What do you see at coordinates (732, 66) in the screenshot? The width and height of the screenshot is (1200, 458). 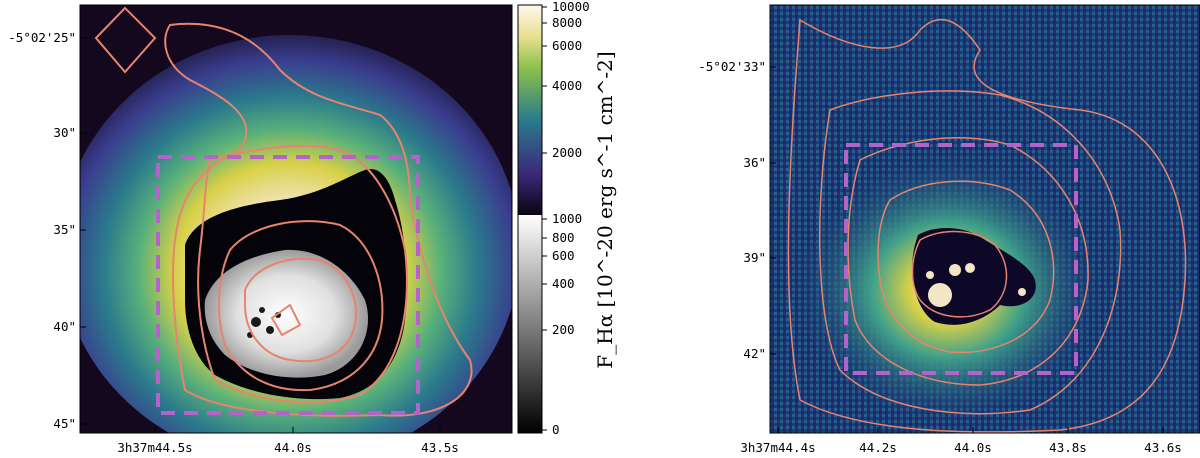 I see `right-ytick-0: -5°02'33"` at bounding box center [732, 66].